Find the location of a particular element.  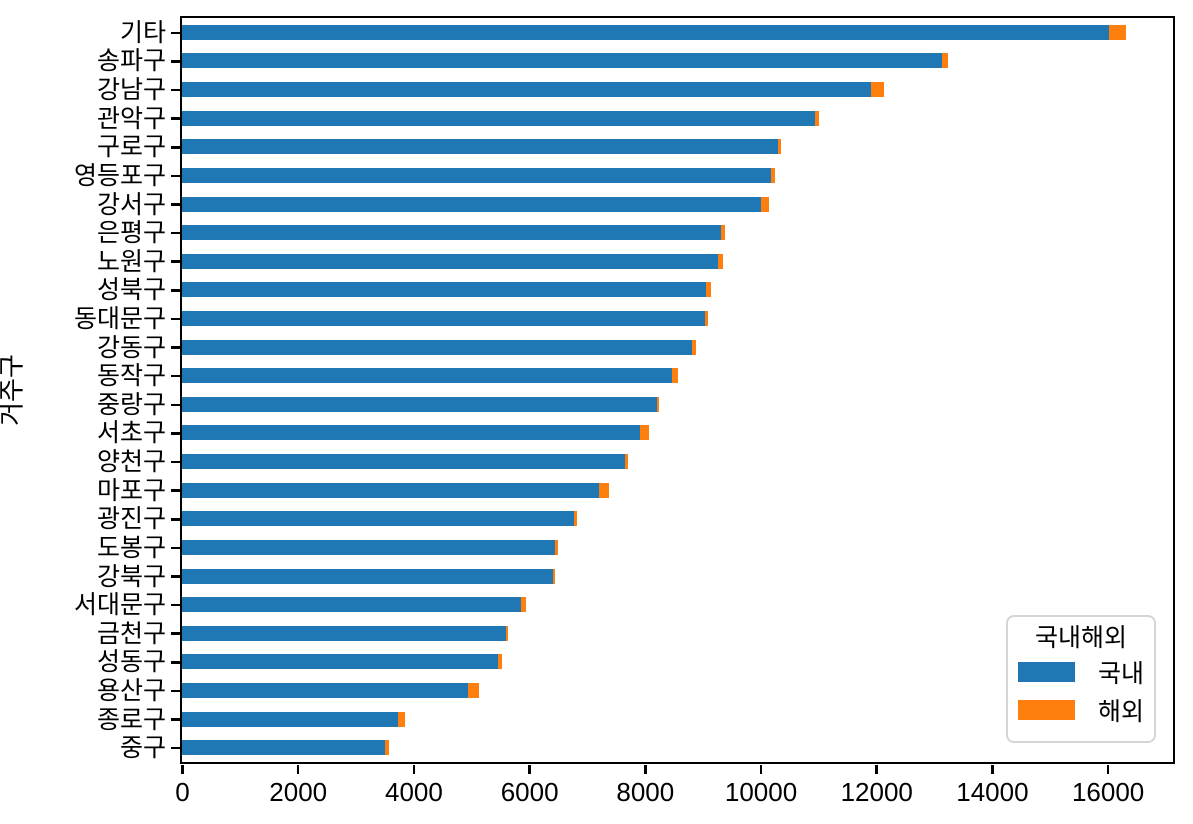

y-tick-label: 금천구 is located at coordinates (131, 633).